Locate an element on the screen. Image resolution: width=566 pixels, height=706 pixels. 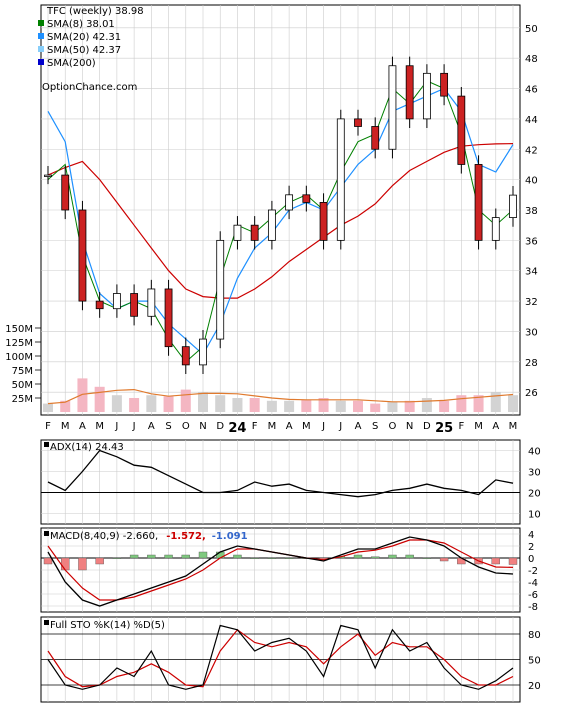
volume-bars is located at coordinates (280, 395).